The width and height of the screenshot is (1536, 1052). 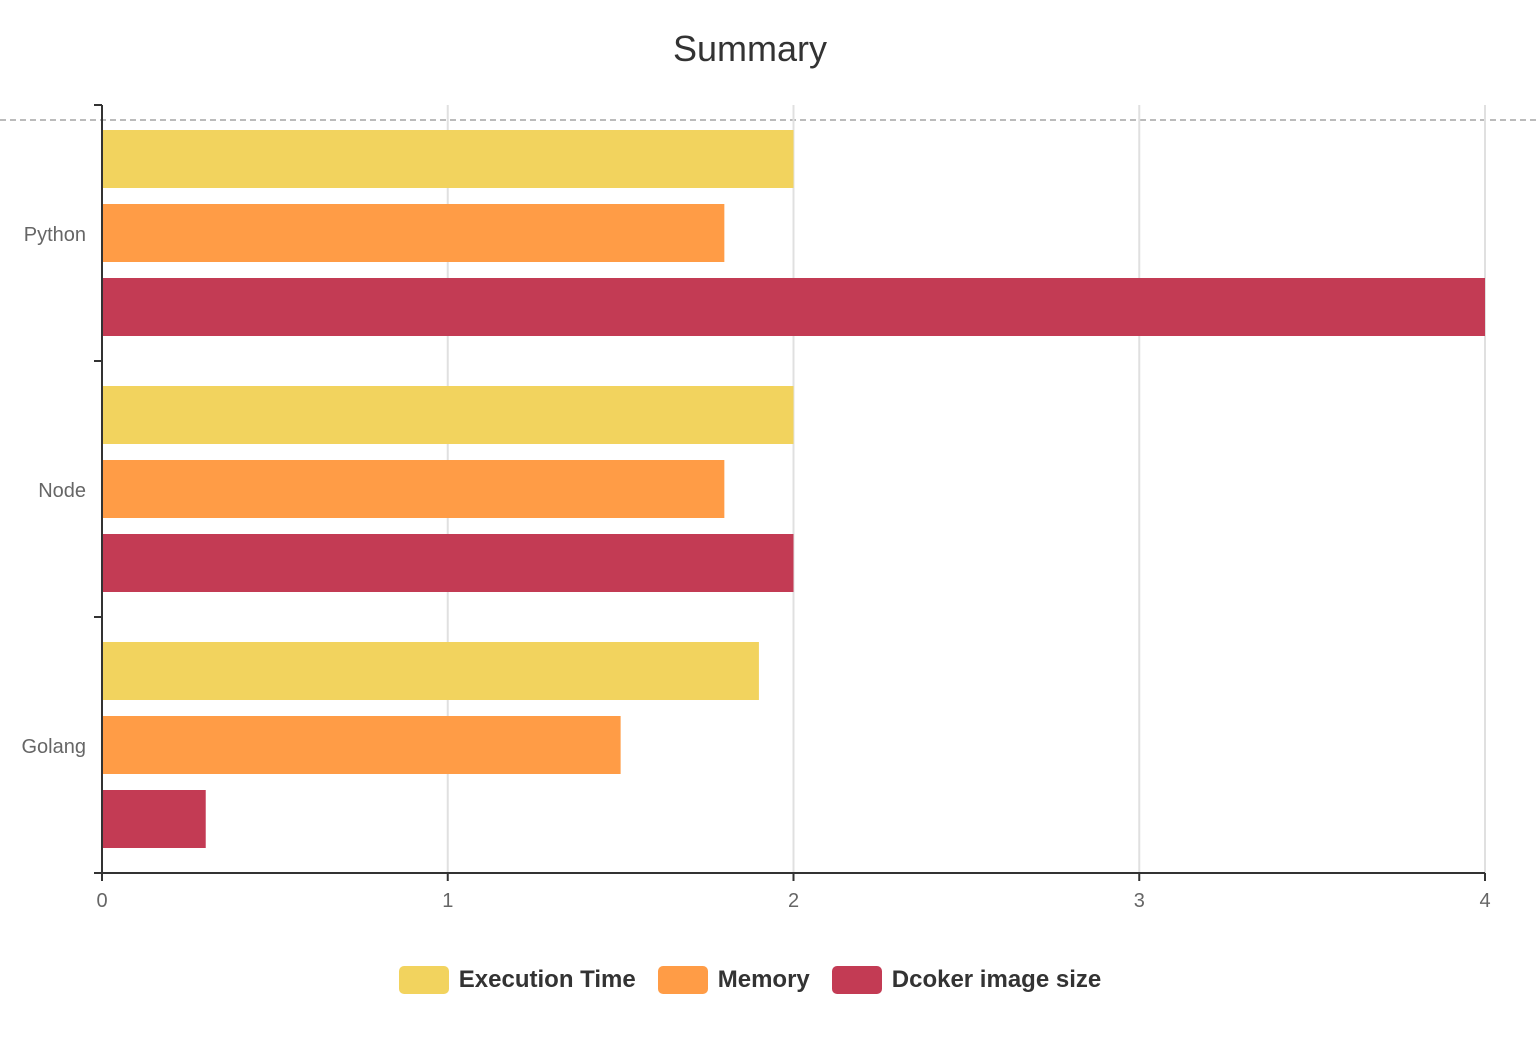 I want to click on y-category-label: Python, so click(x=55, y=235).